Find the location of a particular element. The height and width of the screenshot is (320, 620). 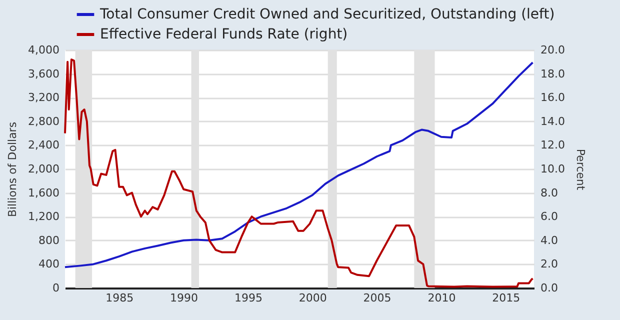

x-tick-label: 2015 is located at coordinates (506, 298).